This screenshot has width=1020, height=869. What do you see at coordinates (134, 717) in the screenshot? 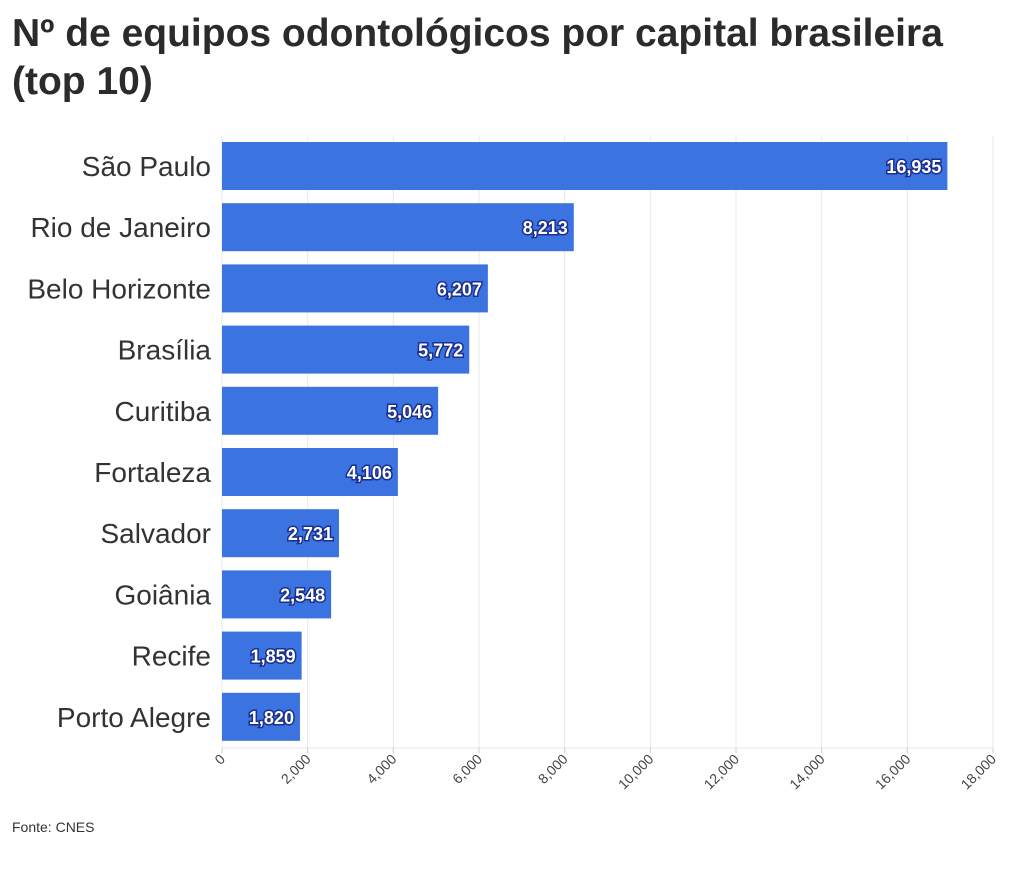
I see `category-label: Porto Alegre` at bounding box center [134, 717].